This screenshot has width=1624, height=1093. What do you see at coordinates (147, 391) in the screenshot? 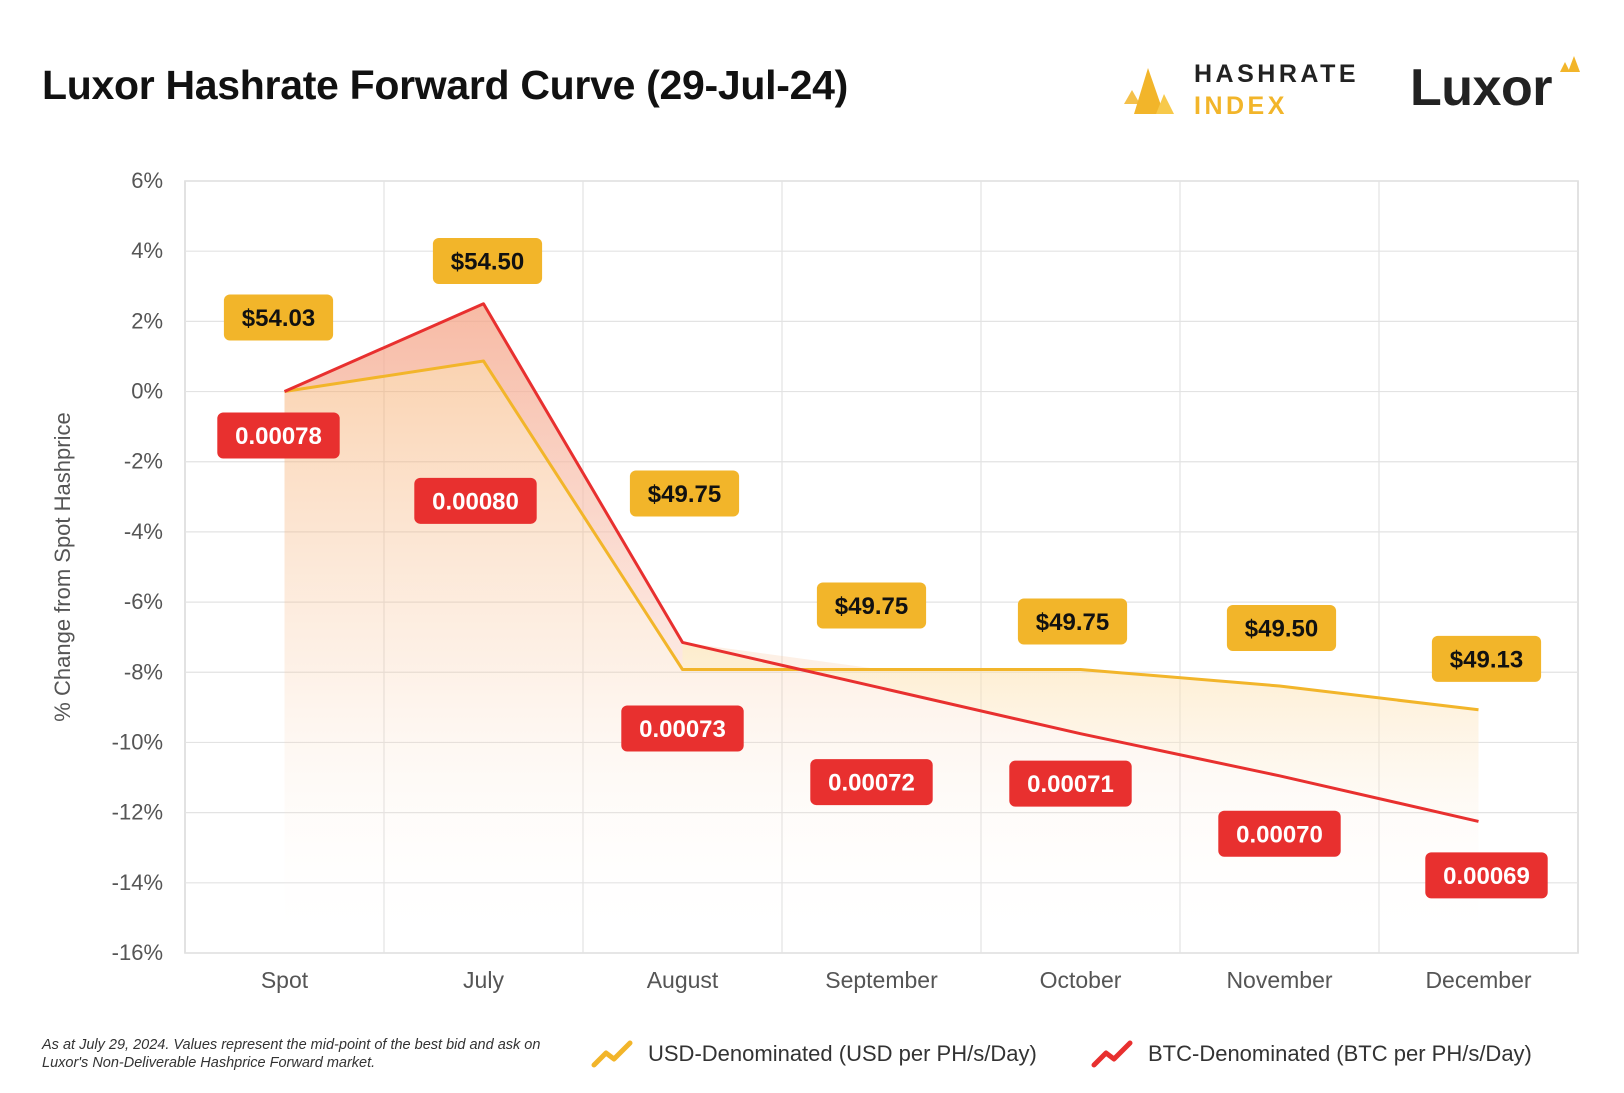
I see `y-tick-label: 0%` at bounding box center [147, 391].